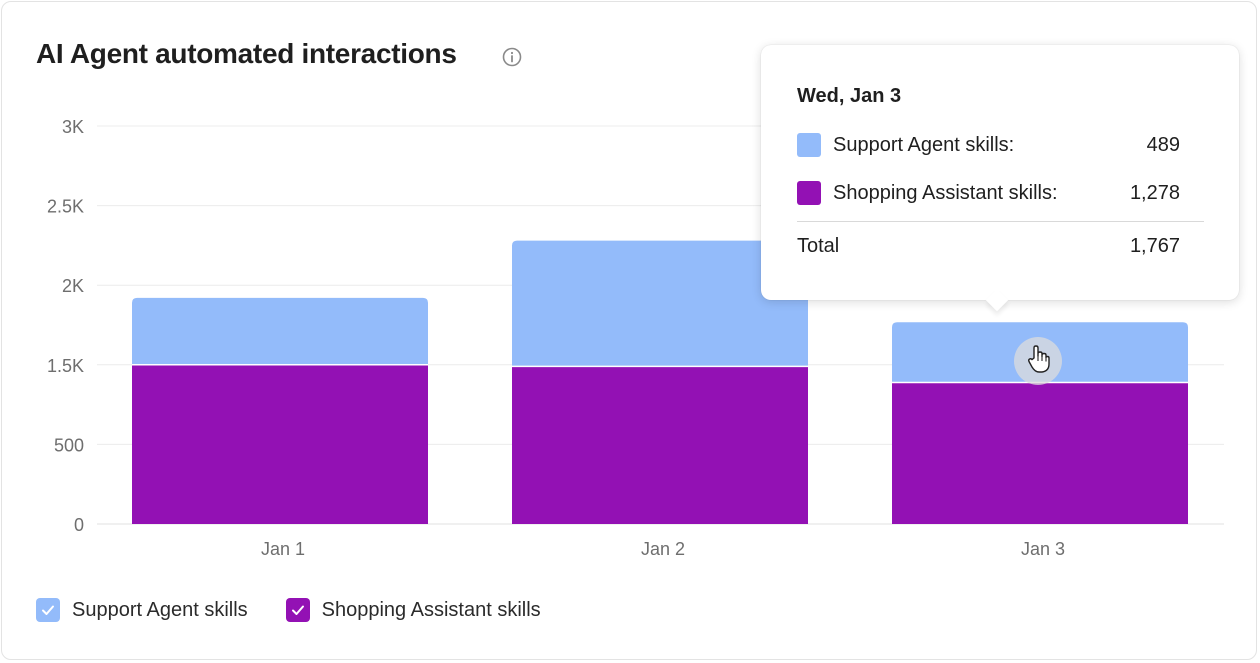  What do you see at coordinates (73, 286) in the screenshot?
I see `y-tick-label: 2K` at bounding box center [73, 286].